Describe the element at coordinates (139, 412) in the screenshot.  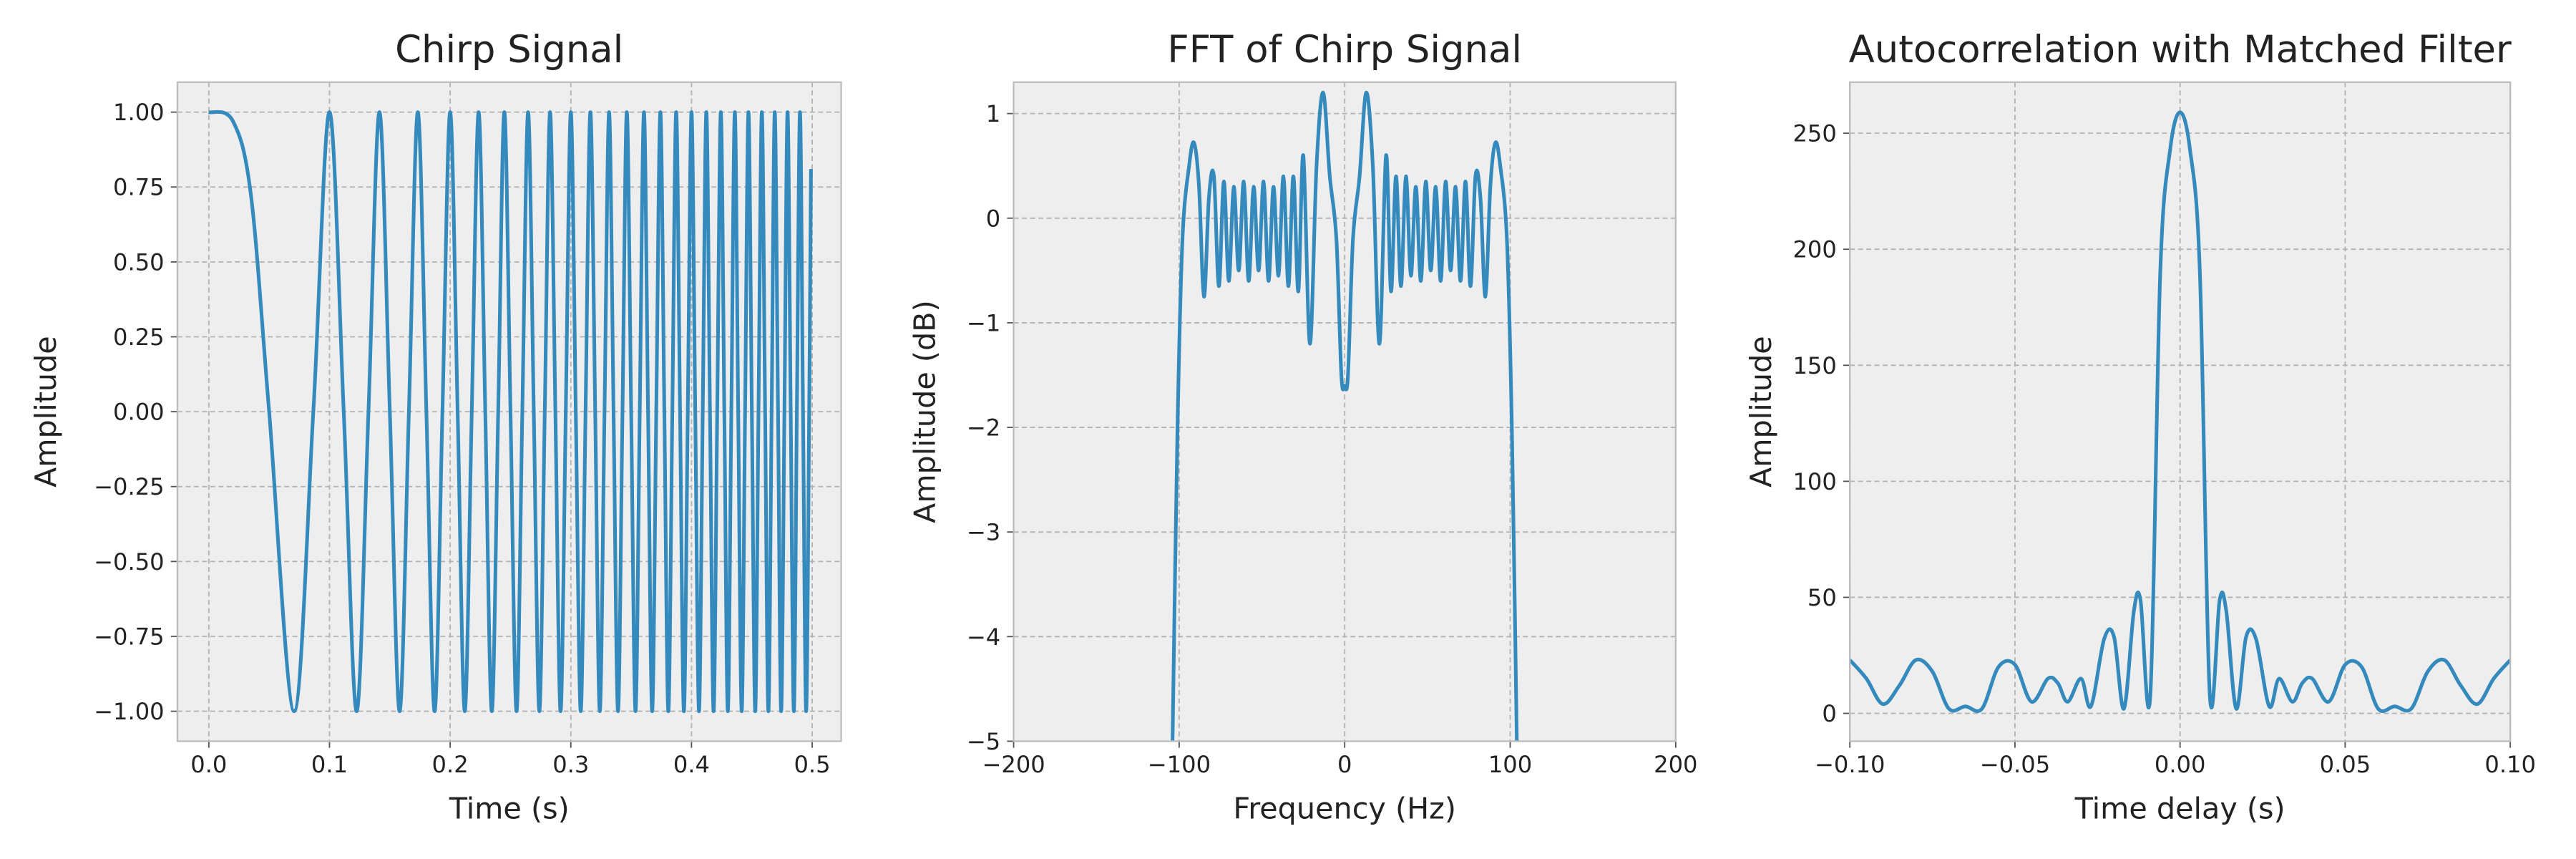
I see `y-tick-label: 0.00` at that location.